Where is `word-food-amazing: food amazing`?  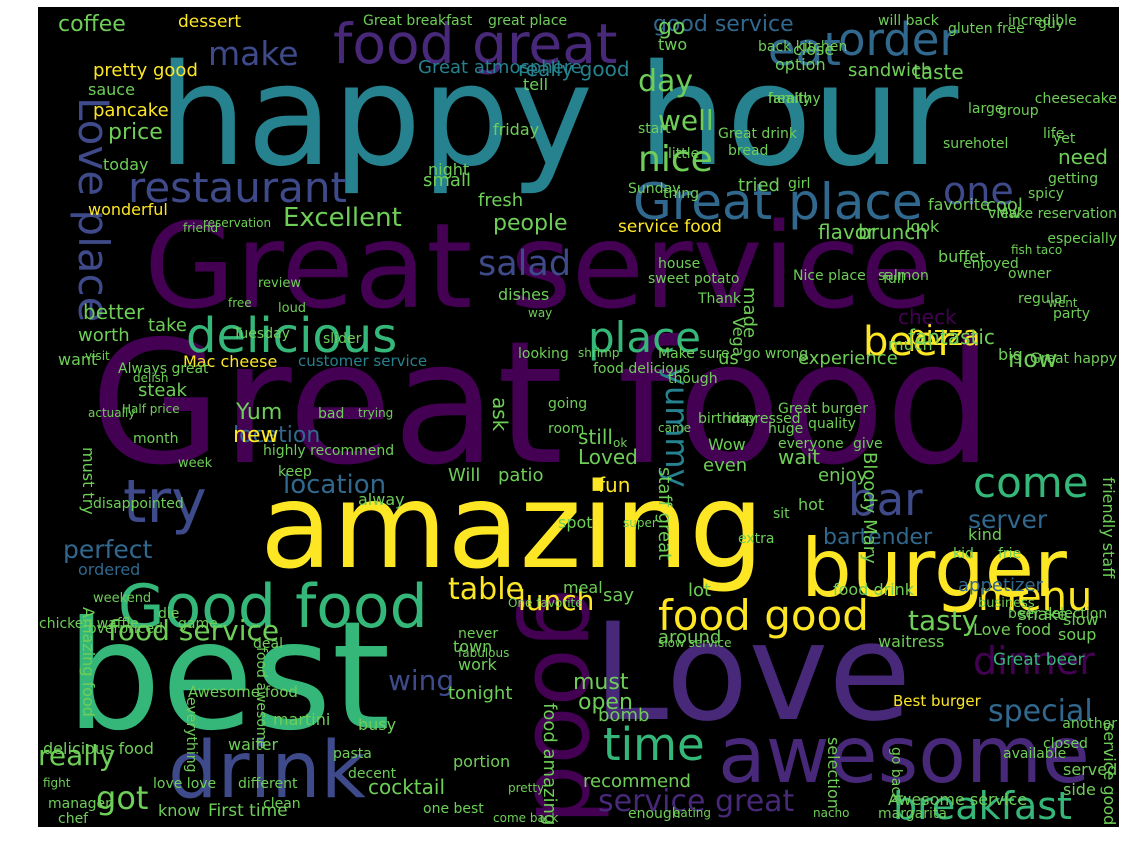
word-food-amazing: food amazing is located at coordinates (549, 763).